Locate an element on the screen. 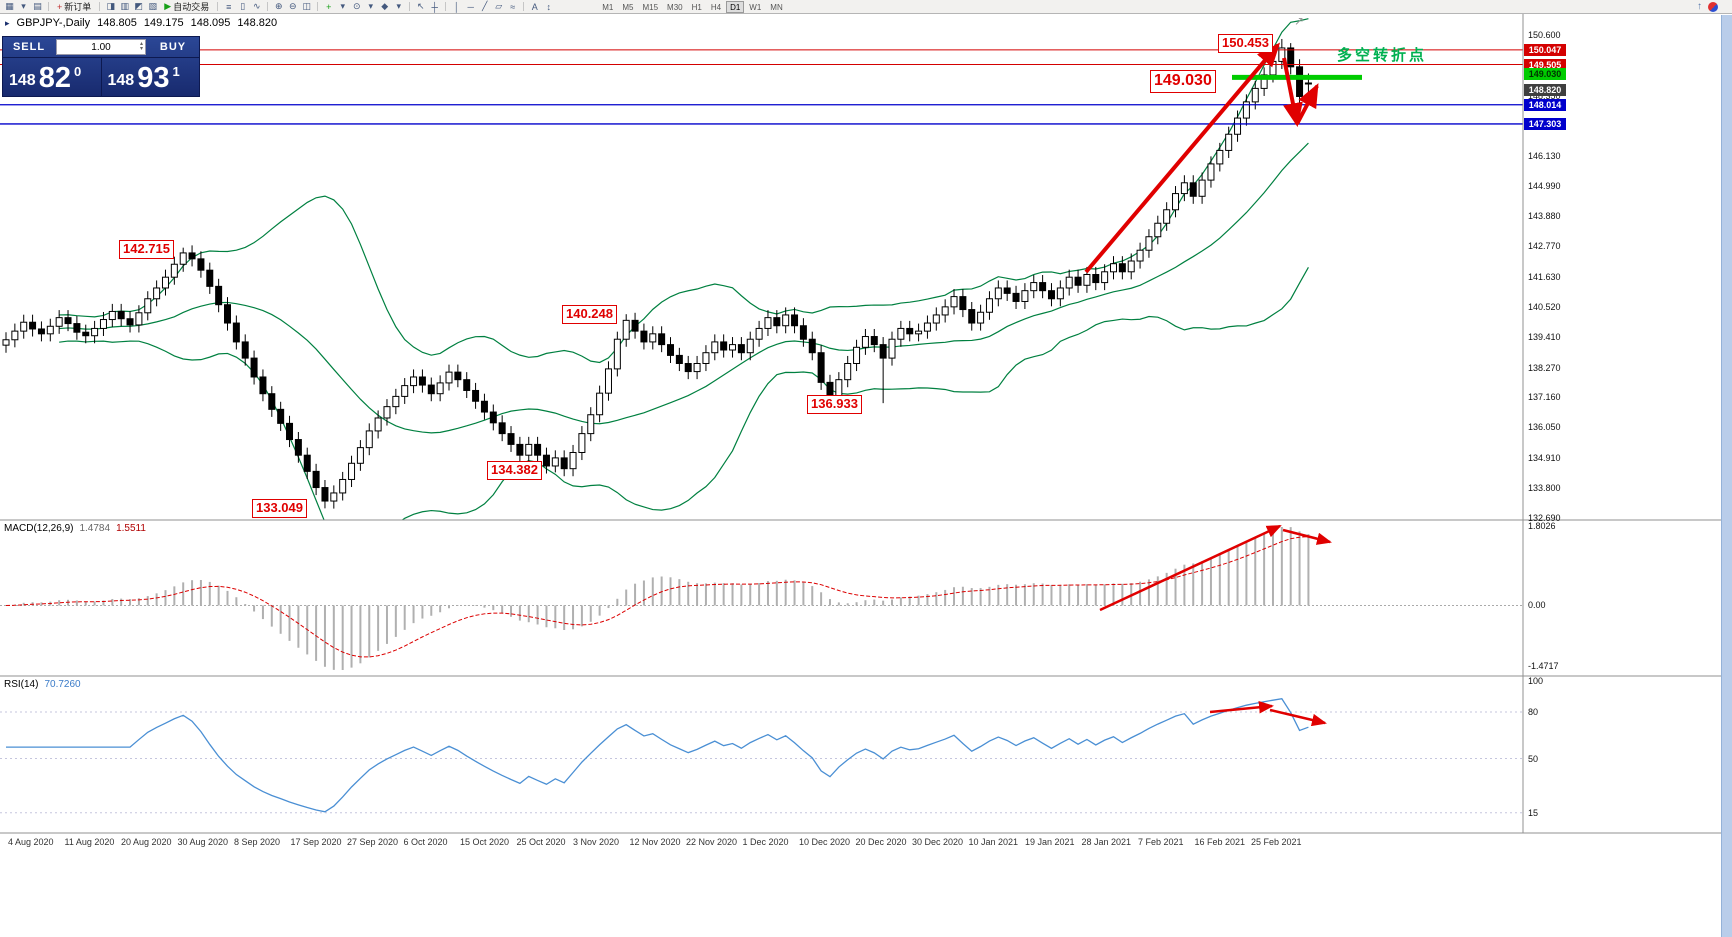  timeframe-m1-button: M1 is located at coordinates (608, 7).